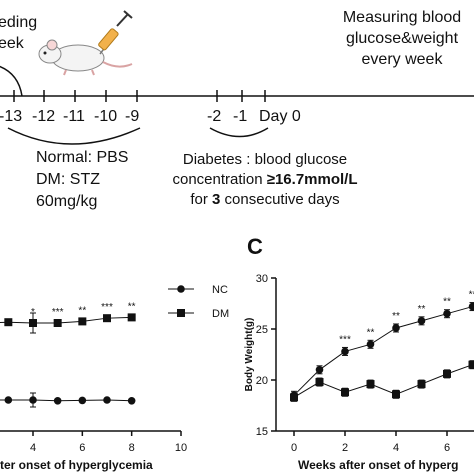 The image size is (474, 474). I want to click on x-tick-label: 8, so click(132, 448).